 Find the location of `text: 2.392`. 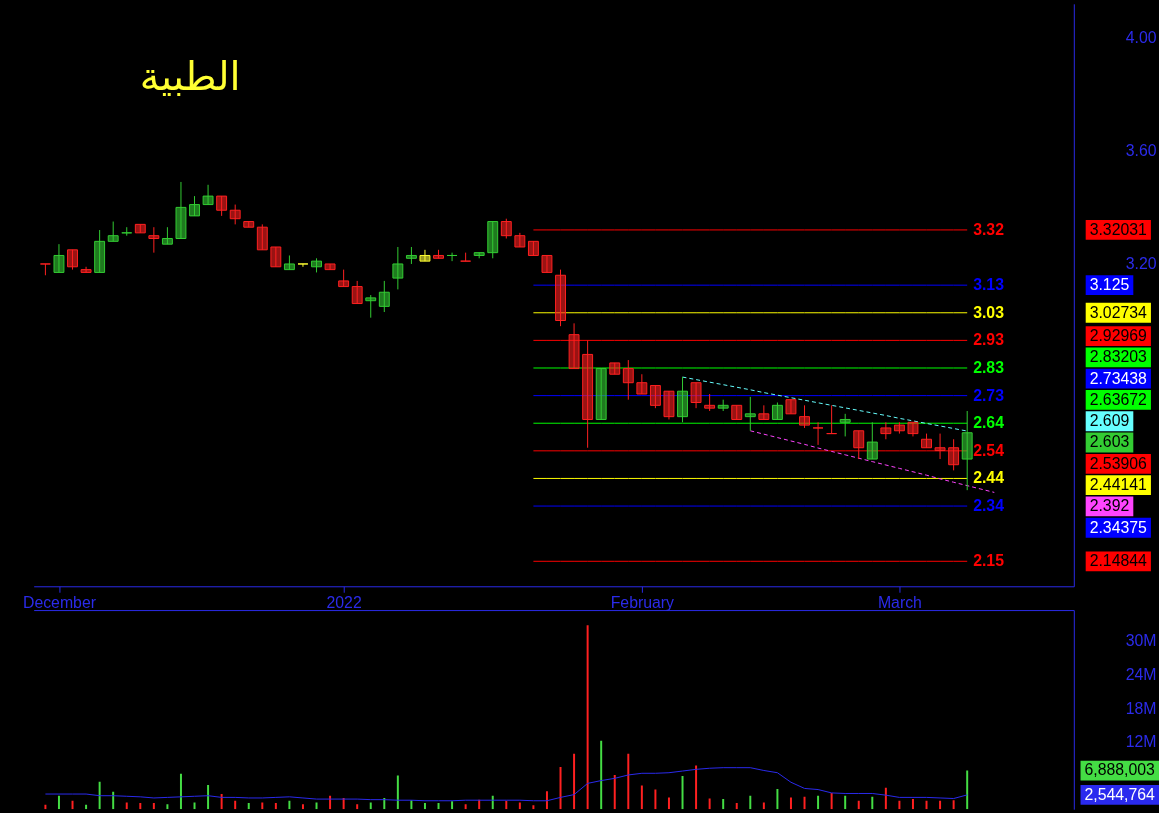

text: 2.392 is located at coordinates (1109, 506).